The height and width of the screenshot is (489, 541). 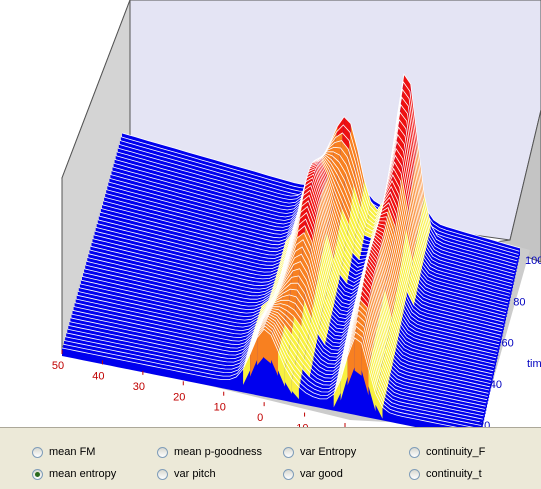 I want to click on option-continuity-t: continuity_t, so click(x=445, y=474).